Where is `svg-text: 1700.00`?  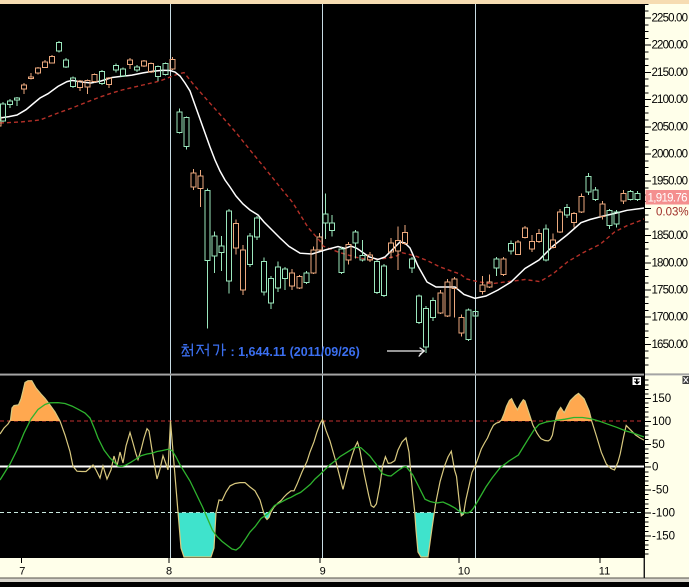
svg-text: 1700.00 is located at coordinates (670, 318).